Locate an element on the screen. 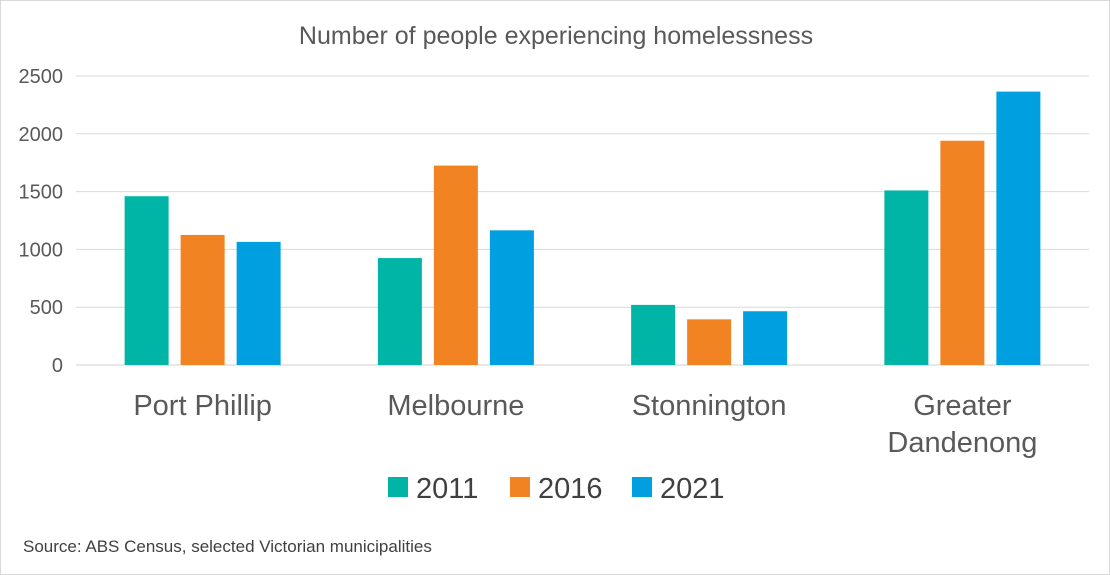  legend: 2011 2016 2021 is located at coordinates (556, 489).